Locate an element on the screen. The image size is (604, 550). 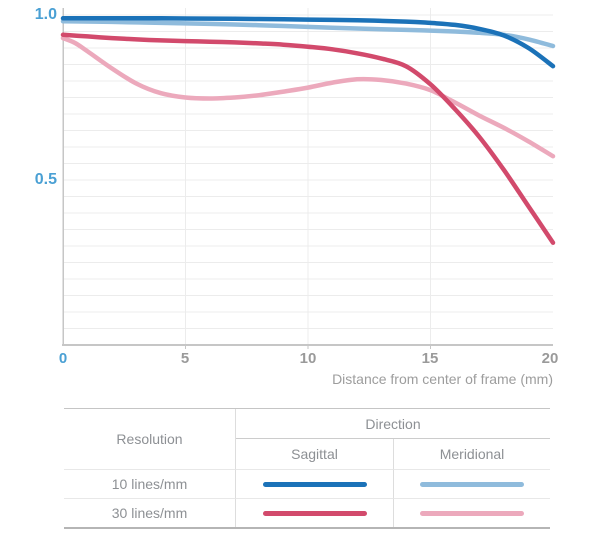
swatch-30-meridional is located at coordinates (472, 513).